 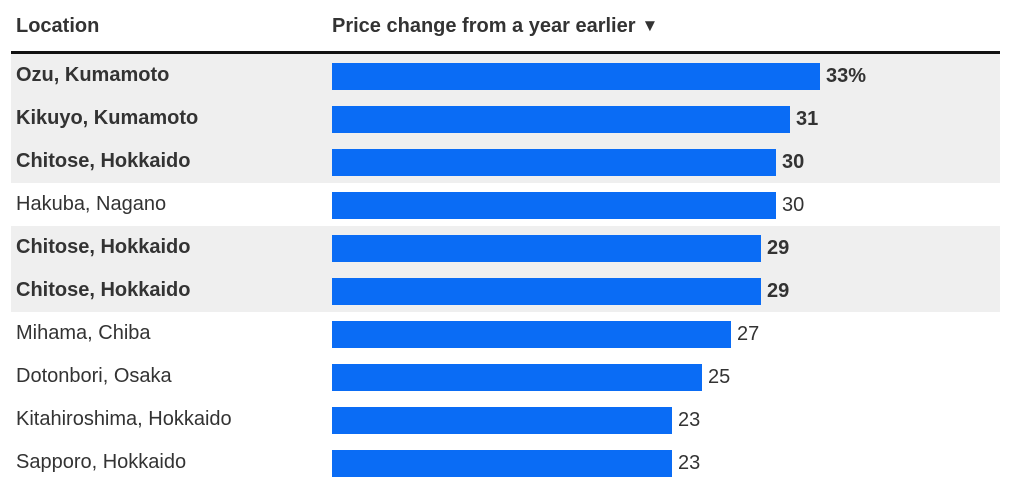 I want to click on price-change-column-header: Price change from a year earlier ▼, so click(x=495, y=26).